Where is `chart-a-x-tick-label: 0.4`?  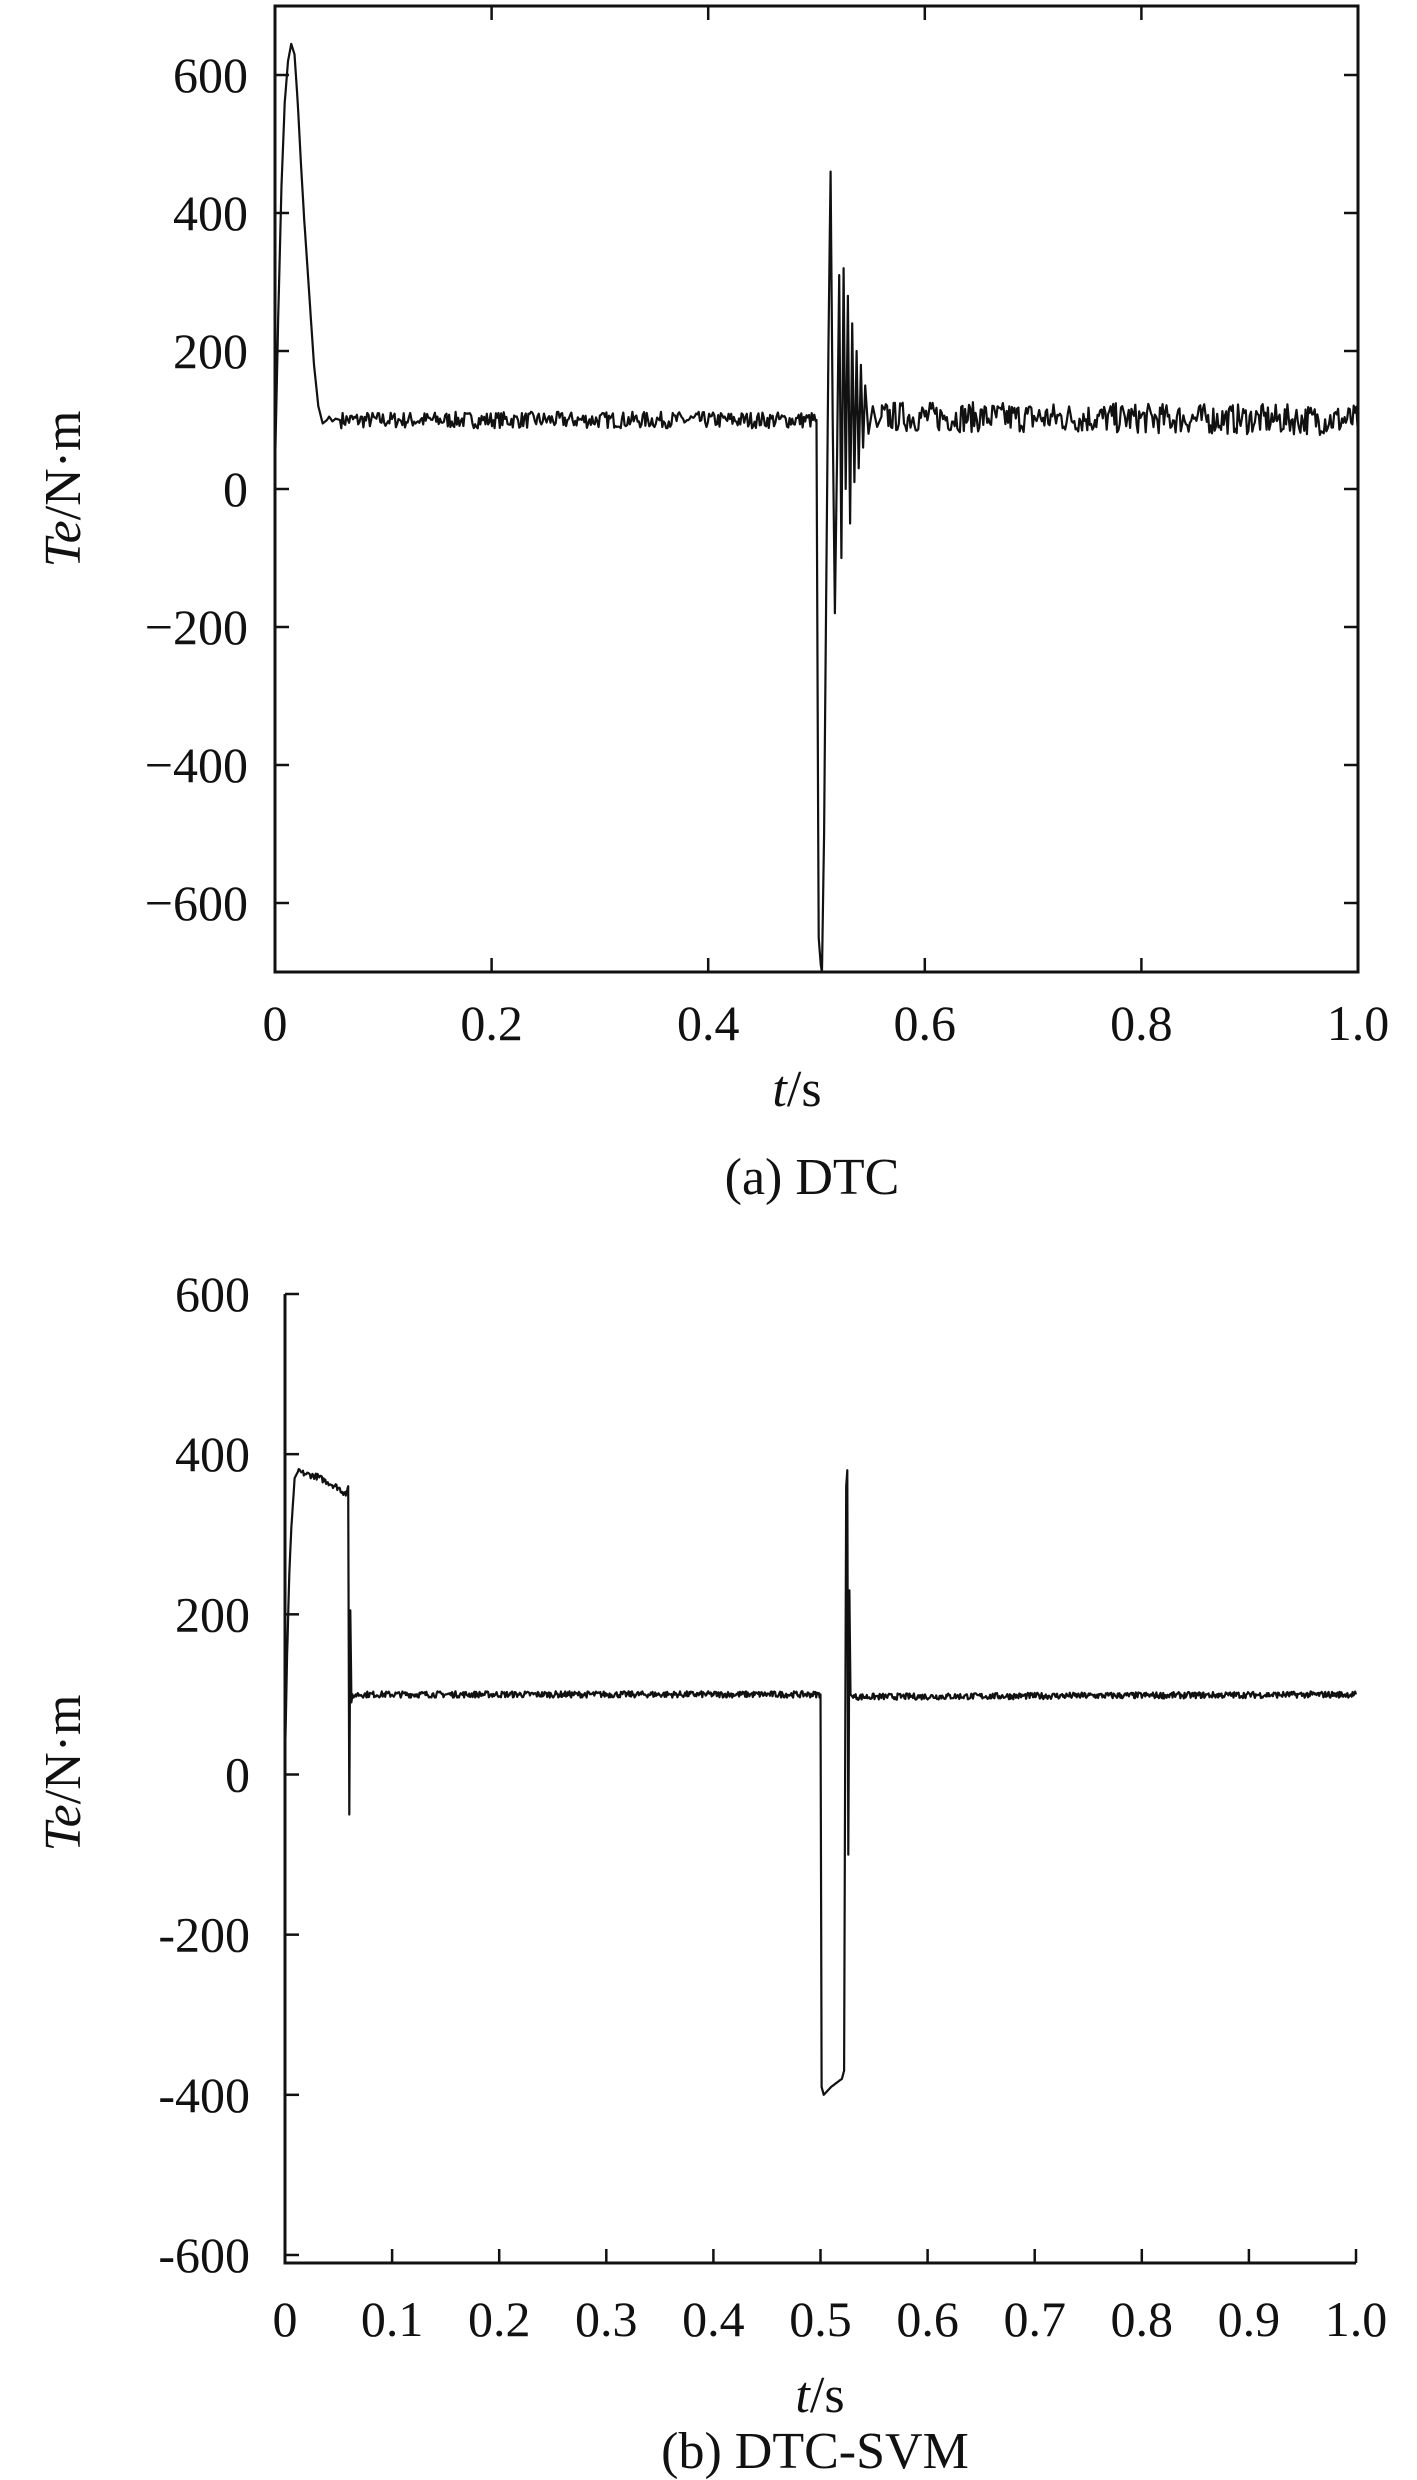
chart-a-x-tick-label: 0.4 is located at coordinates (708, 1023).